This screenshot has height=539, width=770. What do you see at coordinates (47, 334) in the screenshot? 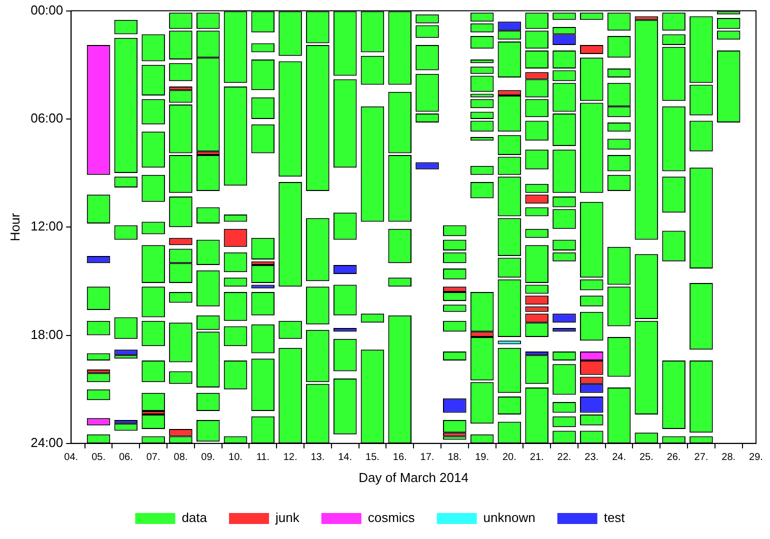
I see `y-tick-label: 18:00` at bounding box center [47, 334].